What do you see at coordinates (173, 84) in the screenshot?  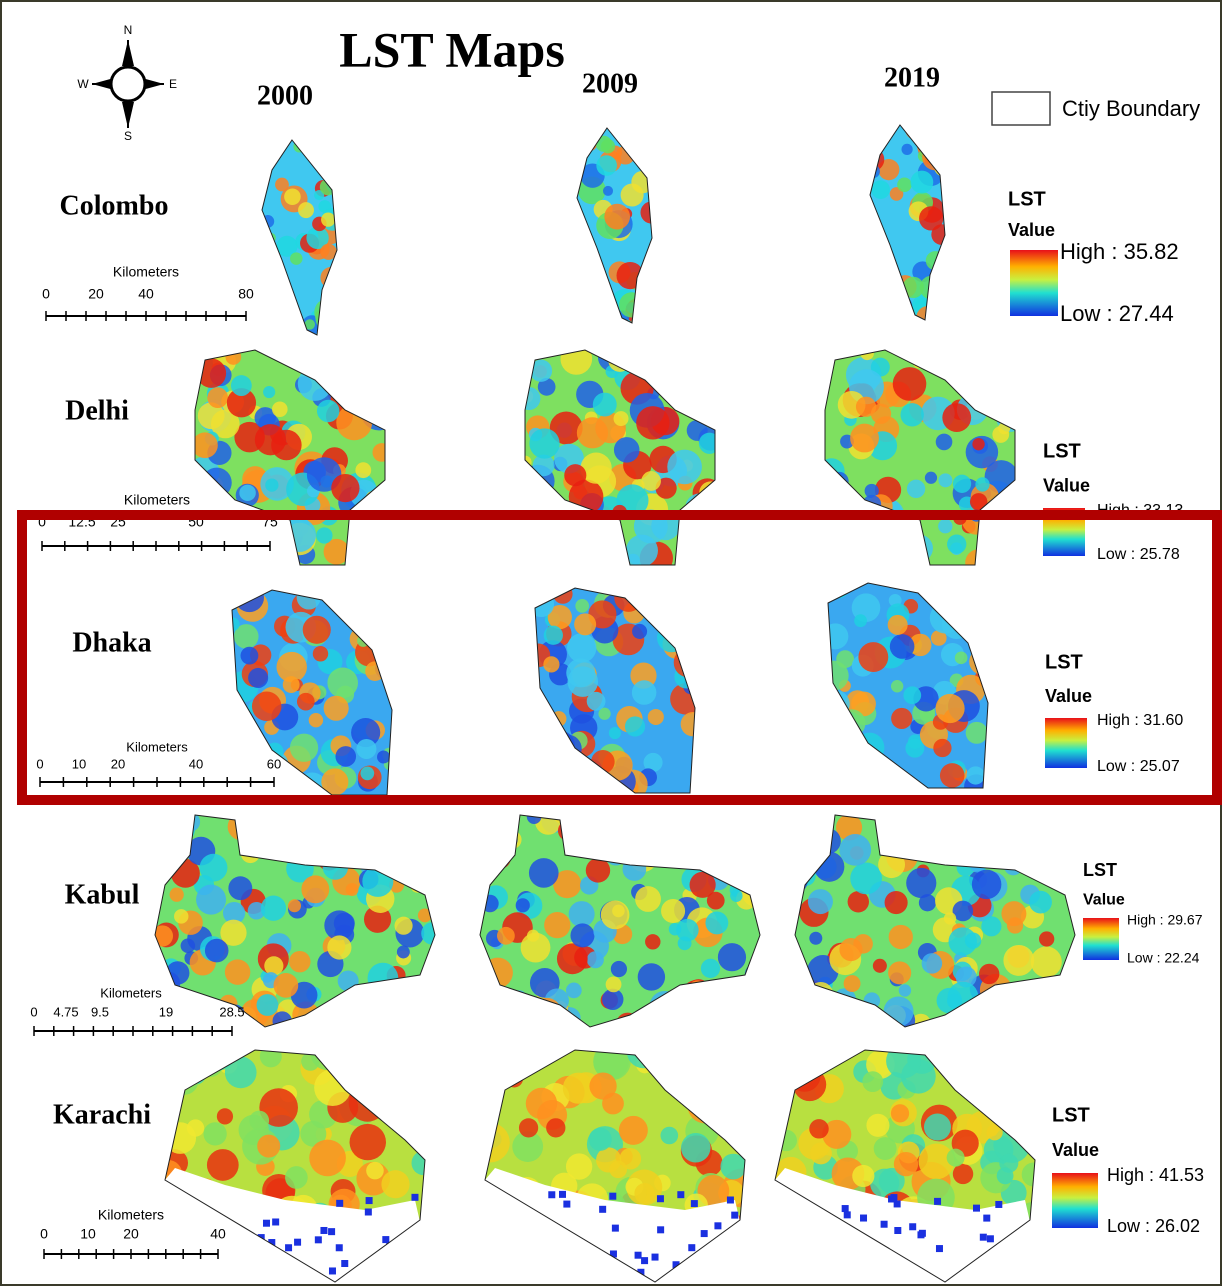 I see `compass-label: E` at bounding box center [173, 84].